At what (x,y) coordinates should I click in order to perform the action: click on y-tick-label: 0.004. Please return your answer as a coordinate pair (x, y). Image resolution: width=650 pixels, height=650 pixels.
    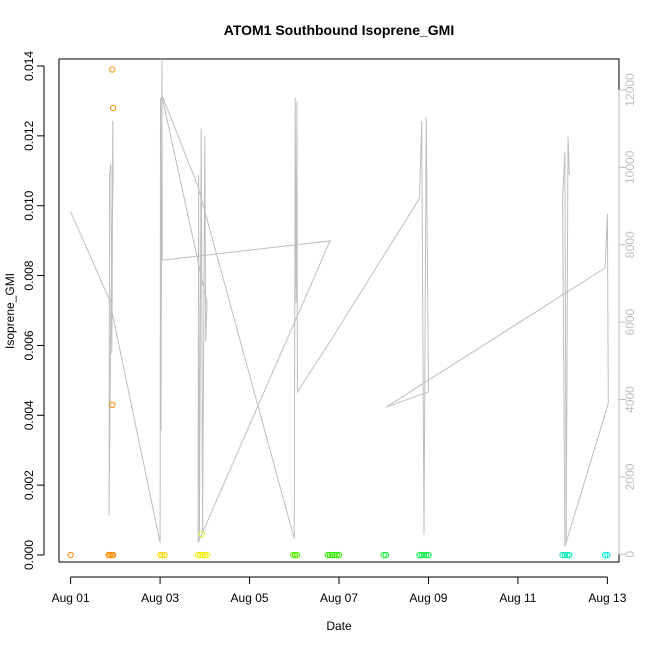
    Looking at the image, I should click on (29, 415).